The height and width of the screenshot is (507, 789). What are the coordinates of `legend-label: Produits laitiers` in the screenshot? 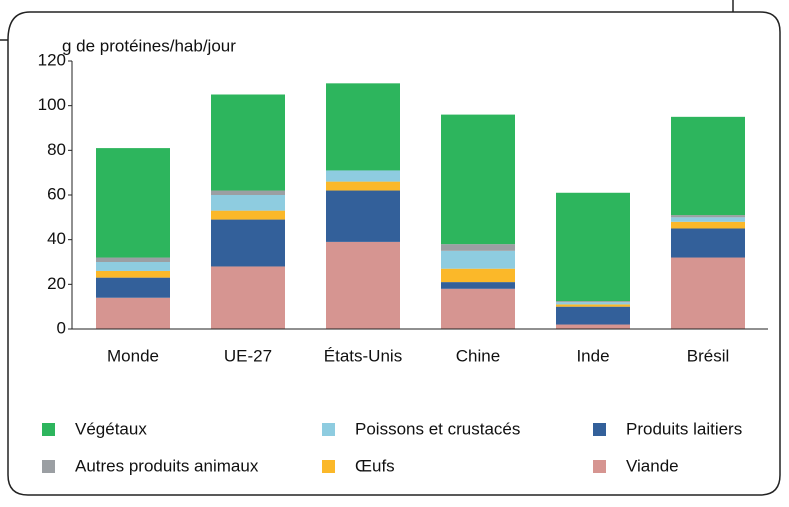 It's located at (684, 428).